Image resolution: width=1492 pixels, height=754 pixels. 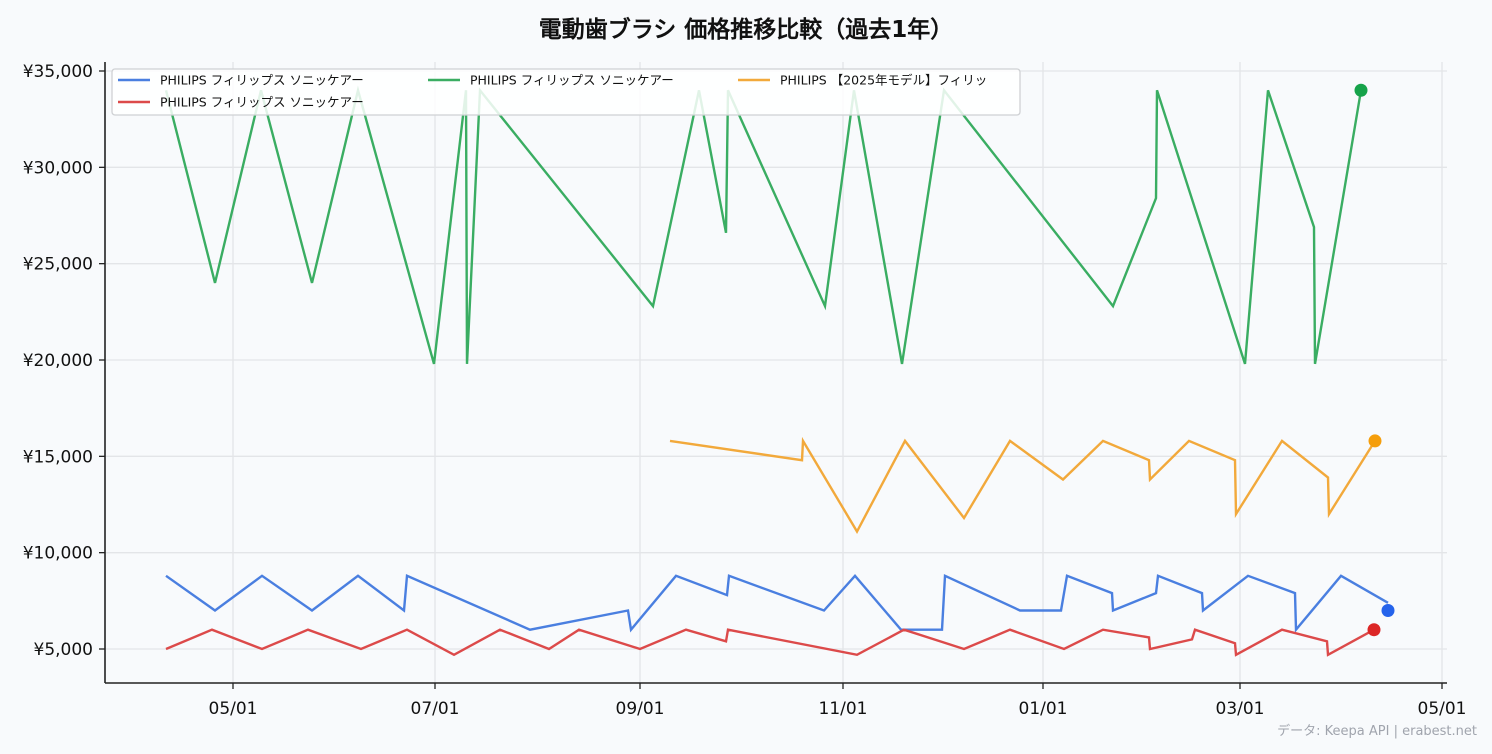 What do you see at coordinates (1240, 709) in the screenshot?
I see `x-tick-label: 03/01` at bounding box center [1240, 709].